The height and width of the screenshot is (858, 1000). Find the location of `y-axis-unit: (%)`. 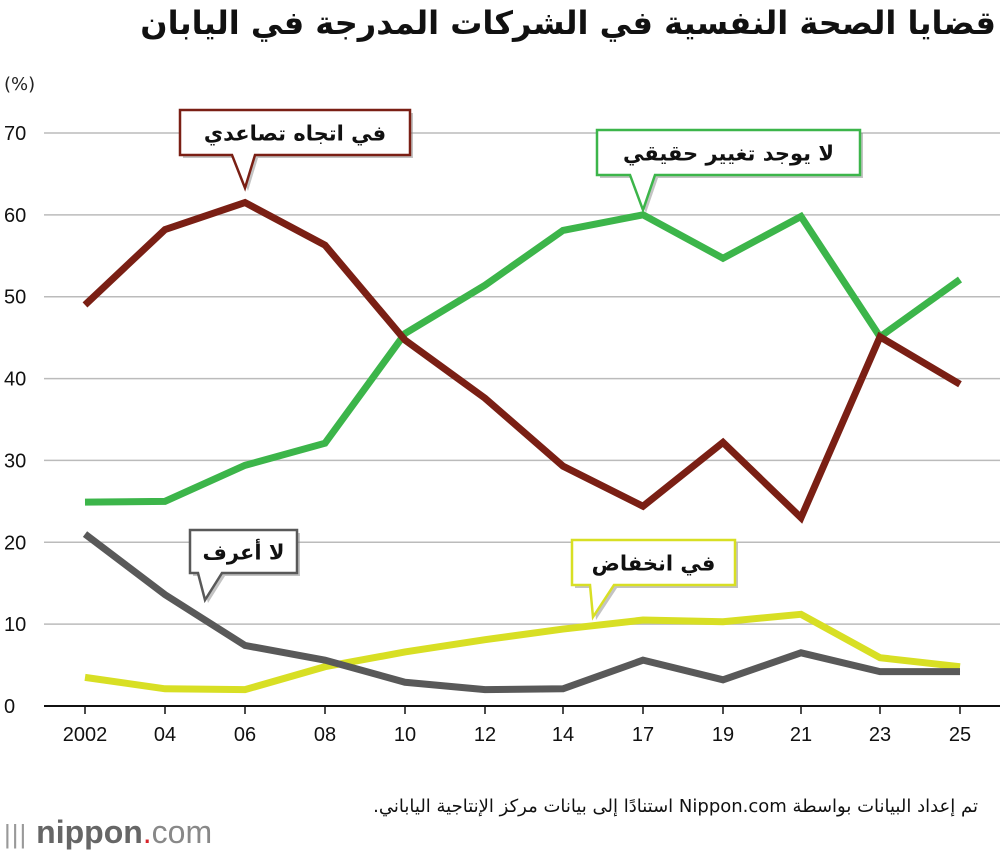

y-axis-unit: (%) is located at coordinates (20, 84).